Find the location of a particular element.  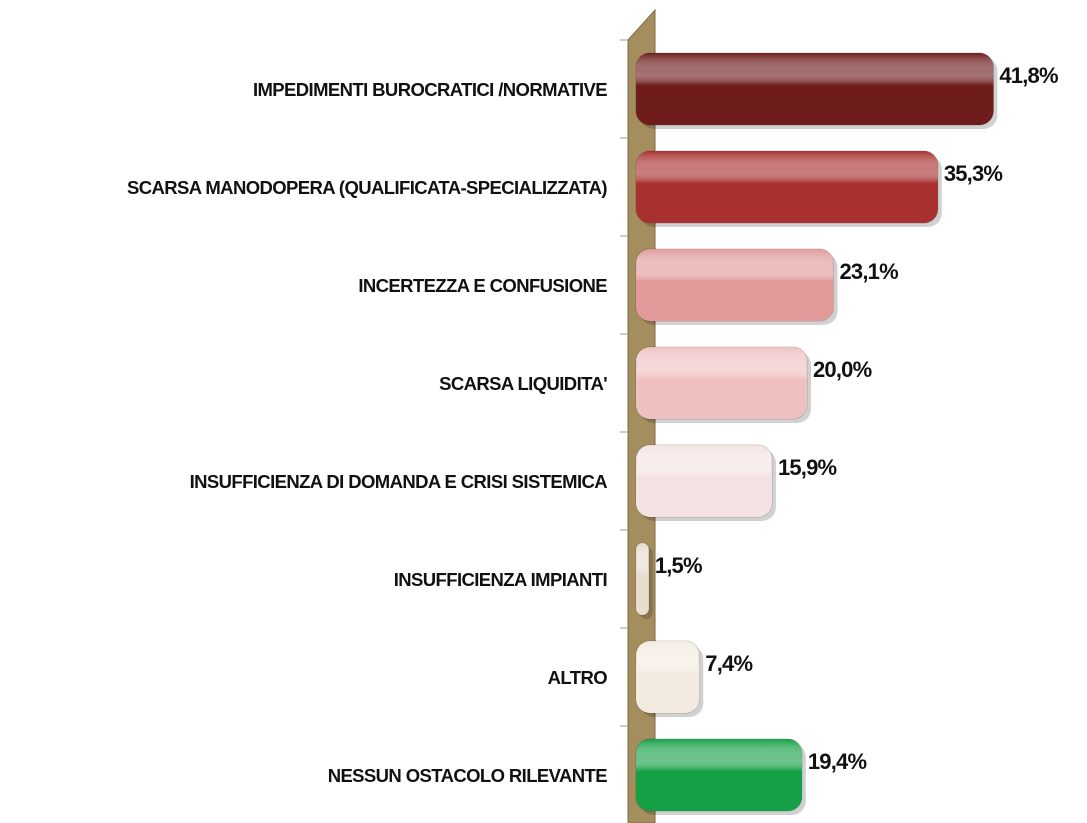

category-label: IMPEDIMENTI BUROCRATICI /NORMATIVE is located at coordinates (430, 89).